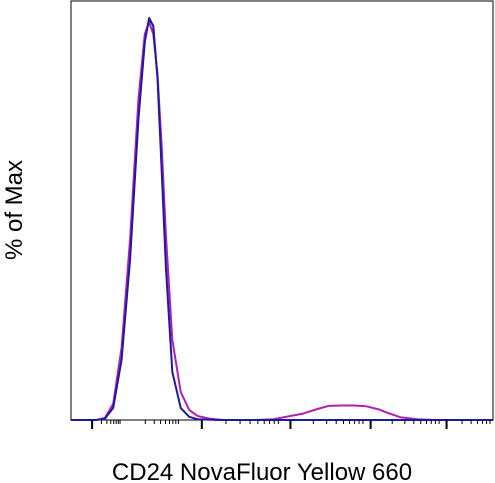 The image size is (495, 483). I want to click on x-axis-title: CD24 NovaFluor Yellow 660, so click(262, 471).